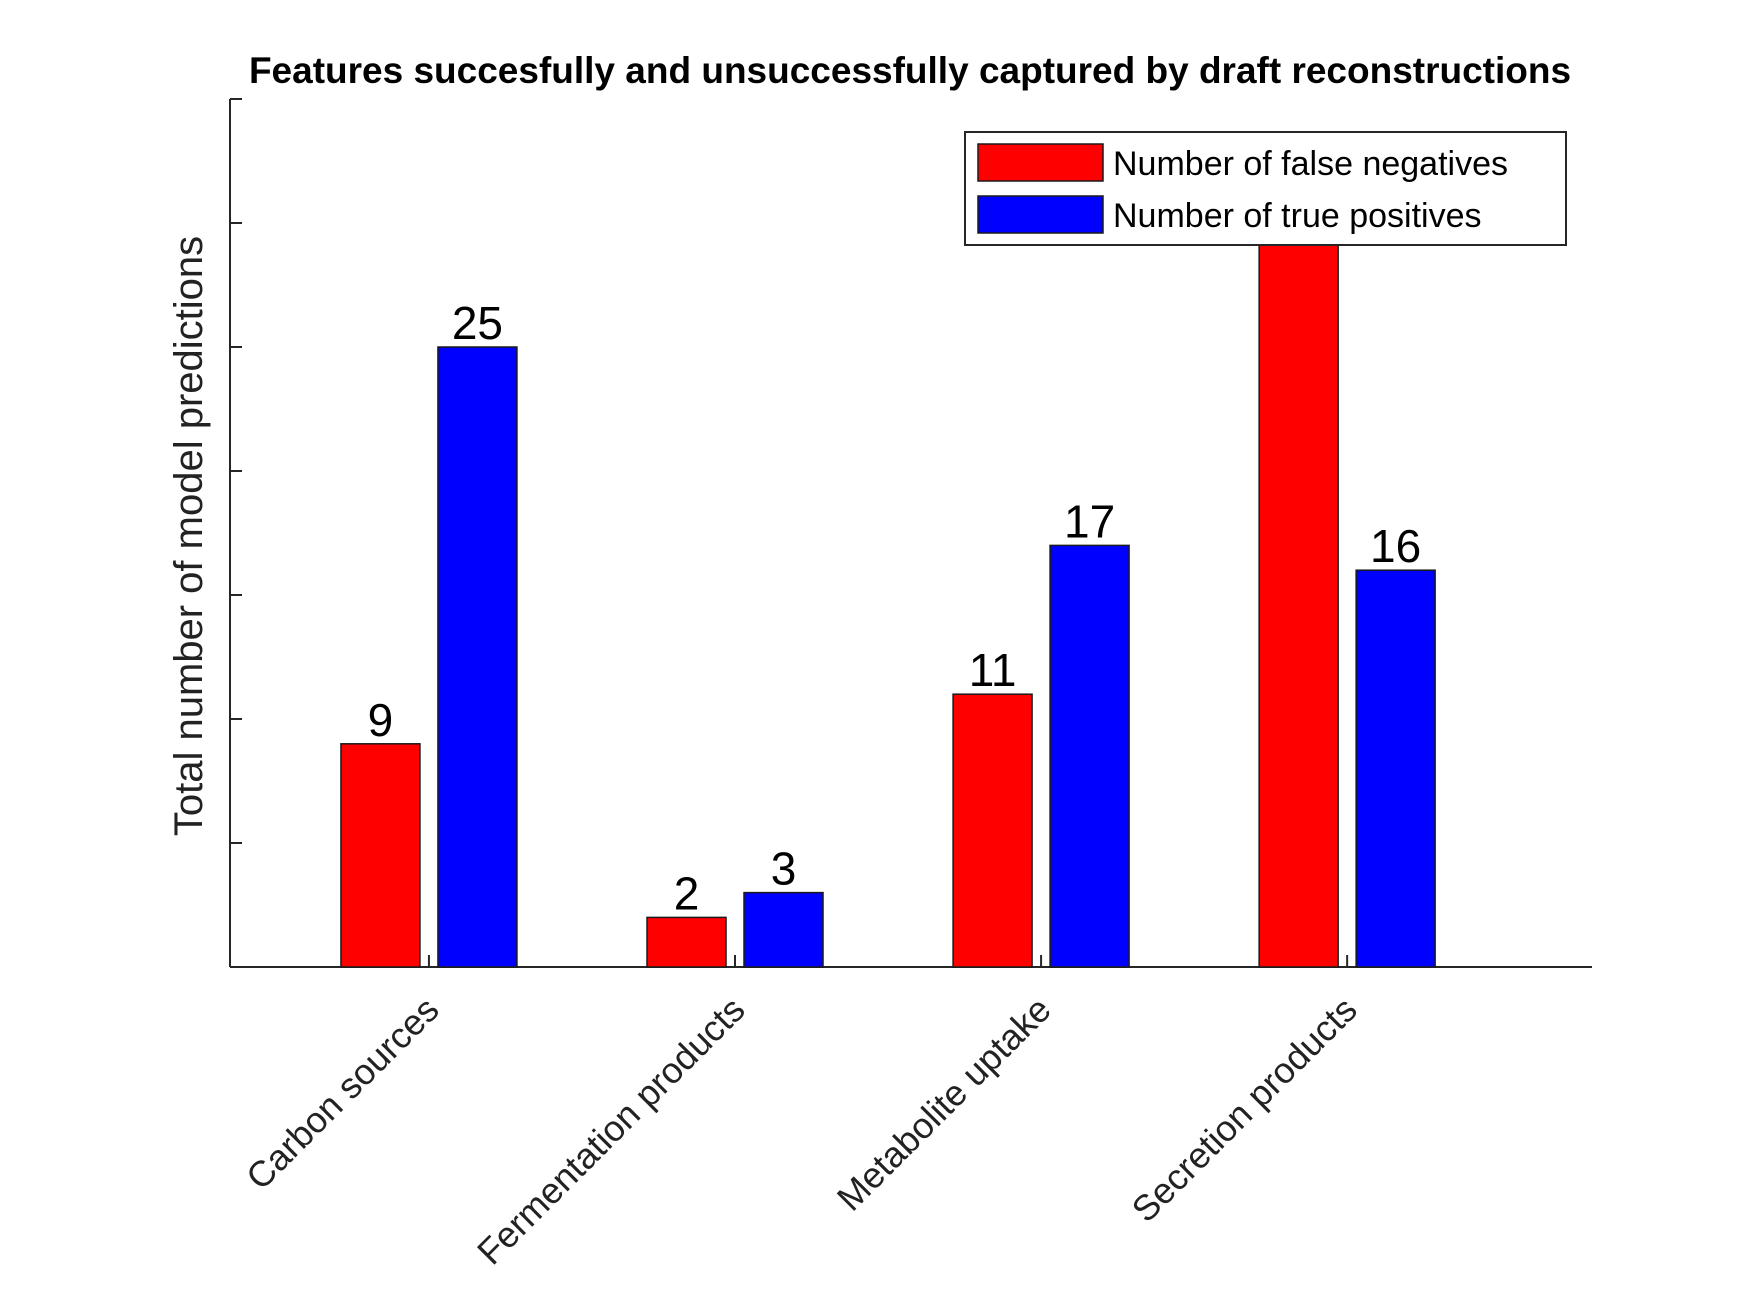  I want to click on x-tick-label-1: Fermentation products, so click(611, 1131).